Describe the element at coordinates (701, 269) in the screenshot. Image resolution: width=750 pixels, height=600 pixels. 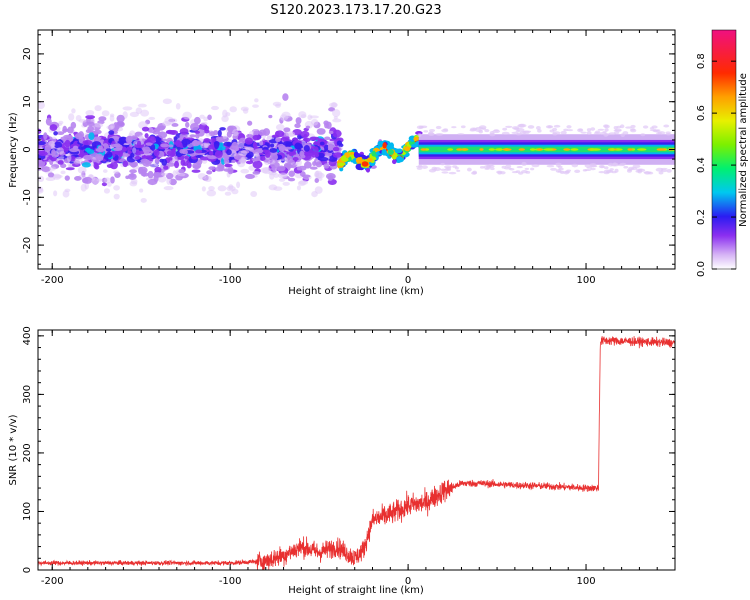
I see `colorbar-tick-label: 0.0` at that location.